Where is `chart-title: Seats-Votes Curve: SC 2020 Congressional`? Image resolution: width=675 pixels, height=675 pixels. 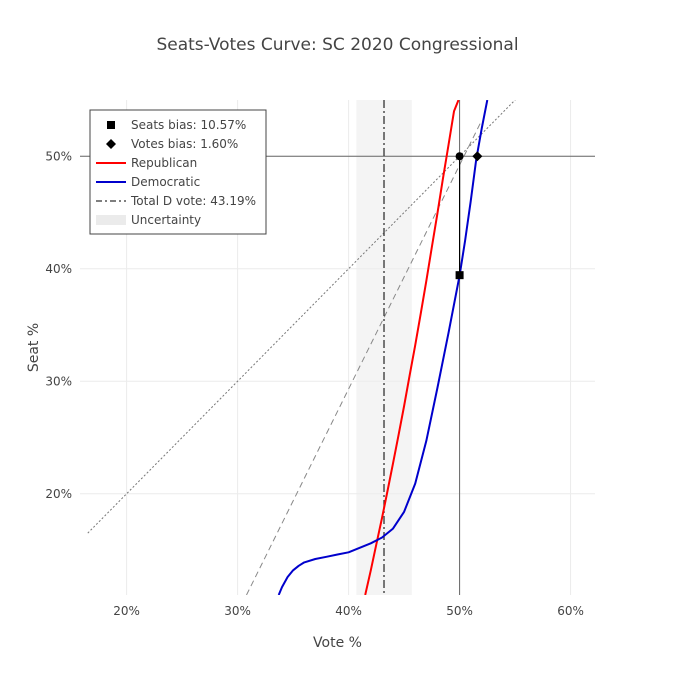
chart-title: Seats-Votes Curve: SC 2020 Congressional is located at coordinates (337, 45).